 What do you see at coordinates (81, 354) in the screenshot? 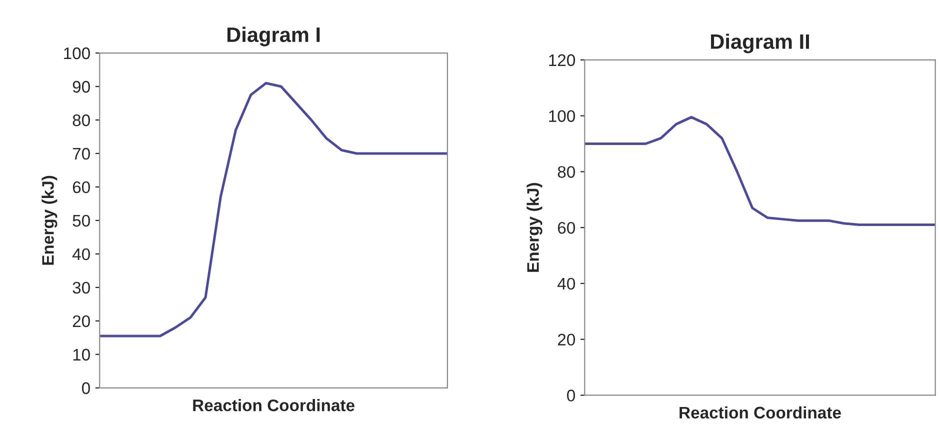
I see `y-tick-label: 10` at bounding box center [81, 354].